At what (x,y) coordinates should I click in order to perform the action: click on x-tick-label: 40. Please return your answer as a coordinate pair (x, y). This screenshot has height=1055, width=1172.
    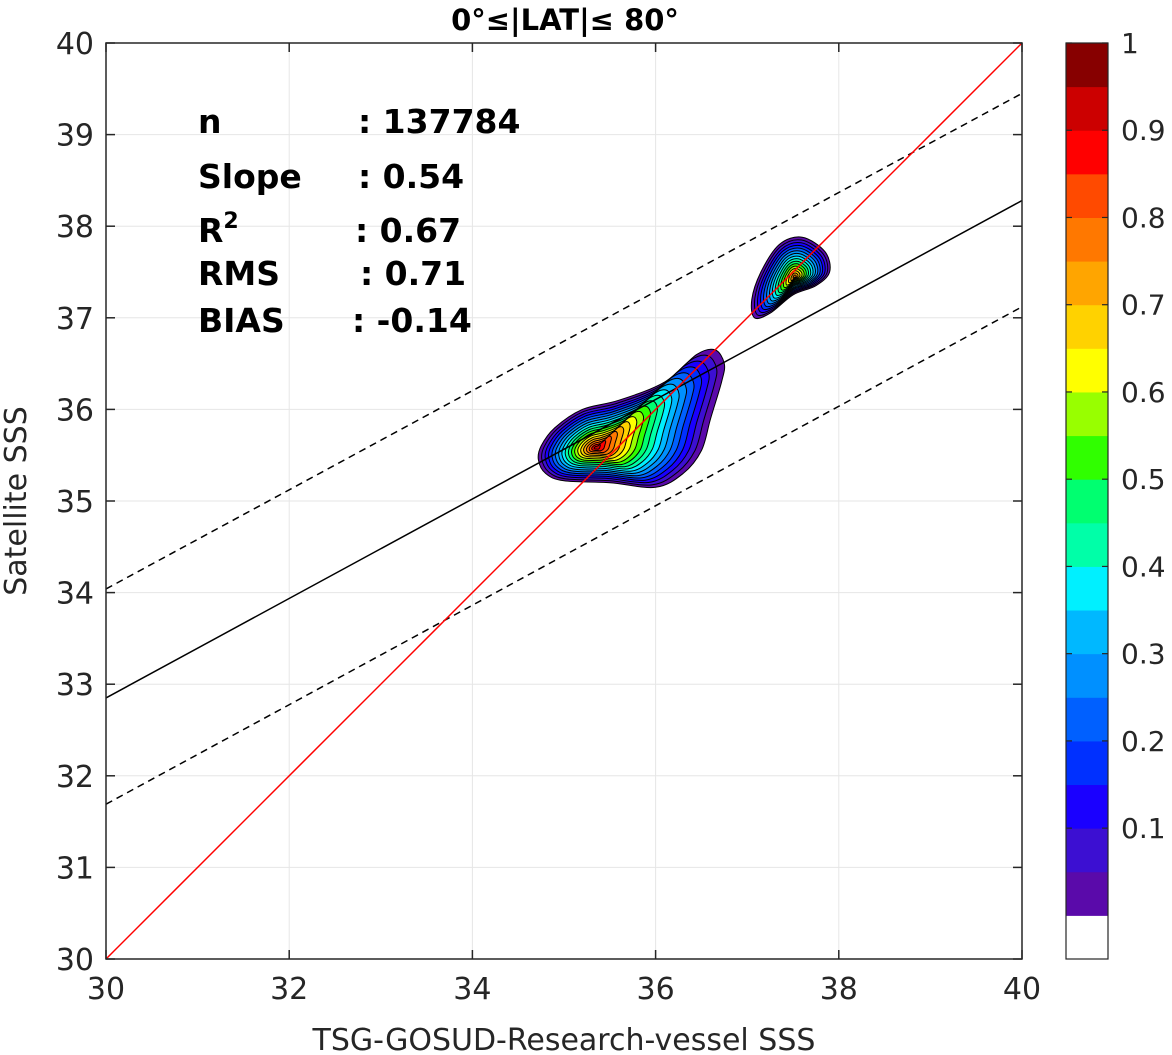
    Looking at the image, I should click on (1022, 989).